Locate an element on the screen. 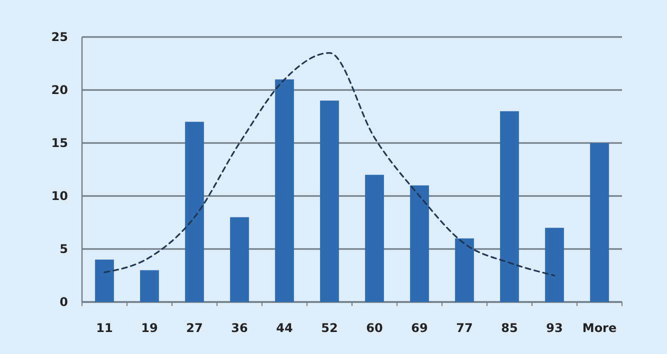 The image size is (667, 354). x-tick-label: More is located at coordinates (599, 328).